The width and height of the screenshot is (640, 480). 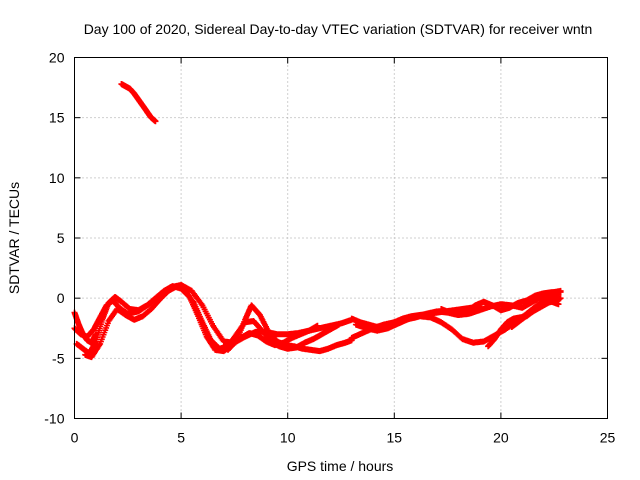 I want to click on y-tick-label: -5, so click(x=58, y=358).